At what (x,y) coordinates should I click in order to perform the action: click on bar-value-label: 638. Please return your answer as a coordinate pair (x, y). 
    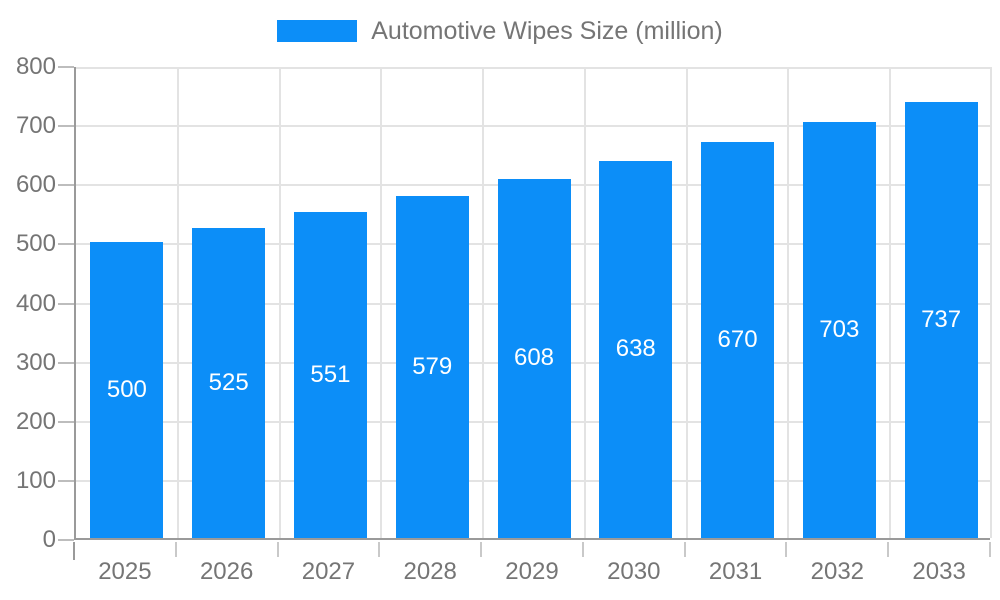
    Looking at the image, I should click on (635, 349).